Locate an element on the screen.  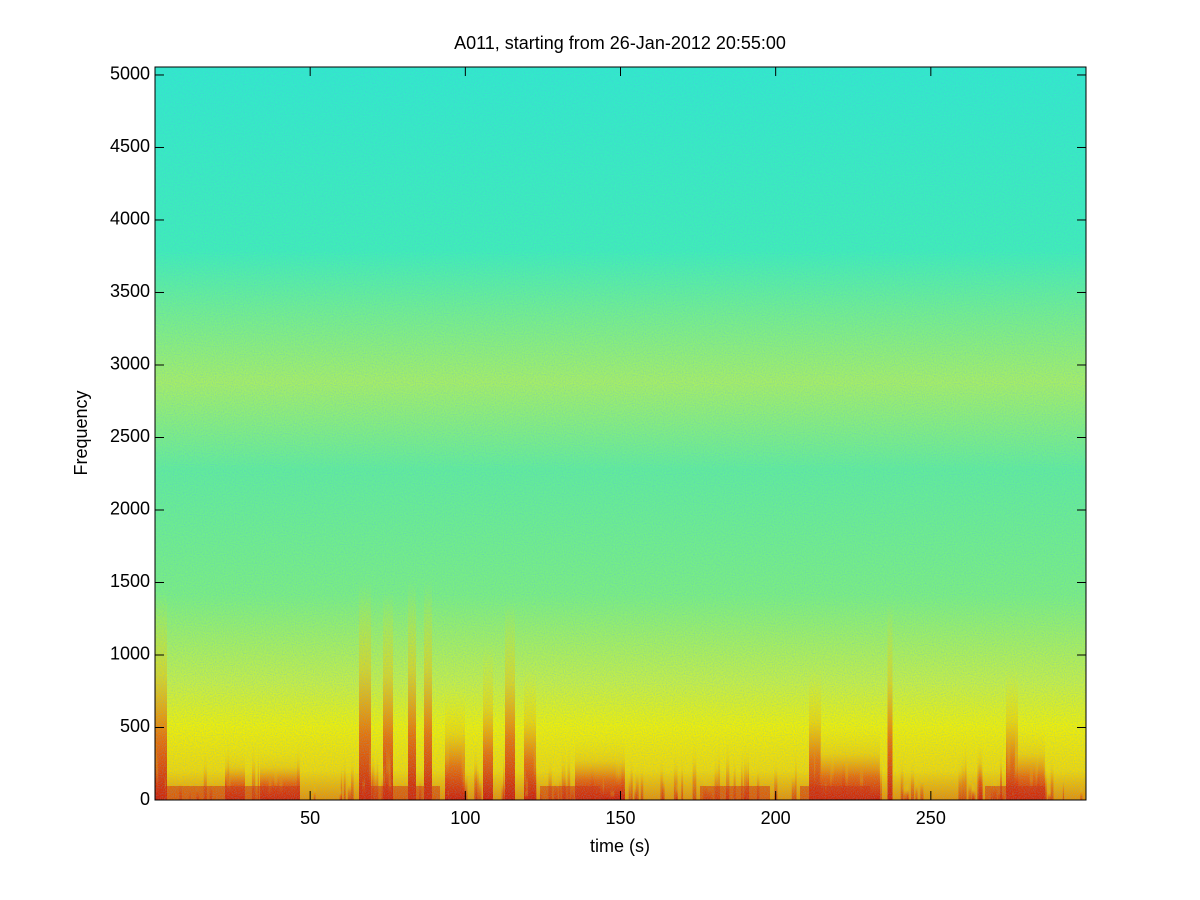
x-tick-label: 150 is located at coordinates (620, 818).